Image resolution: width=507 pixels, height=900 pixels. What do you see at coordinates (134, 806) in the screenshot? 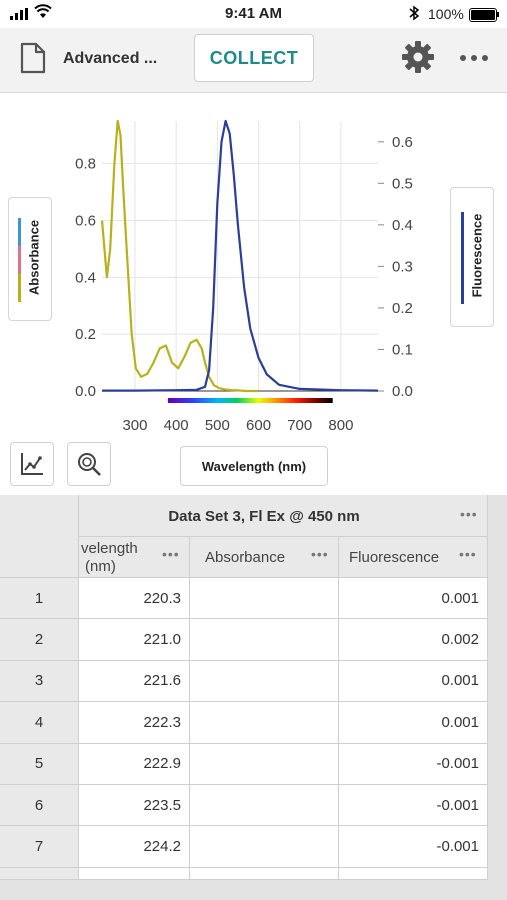
I see `cell-wavelength: 223.5` at bounding box center [134, 806].